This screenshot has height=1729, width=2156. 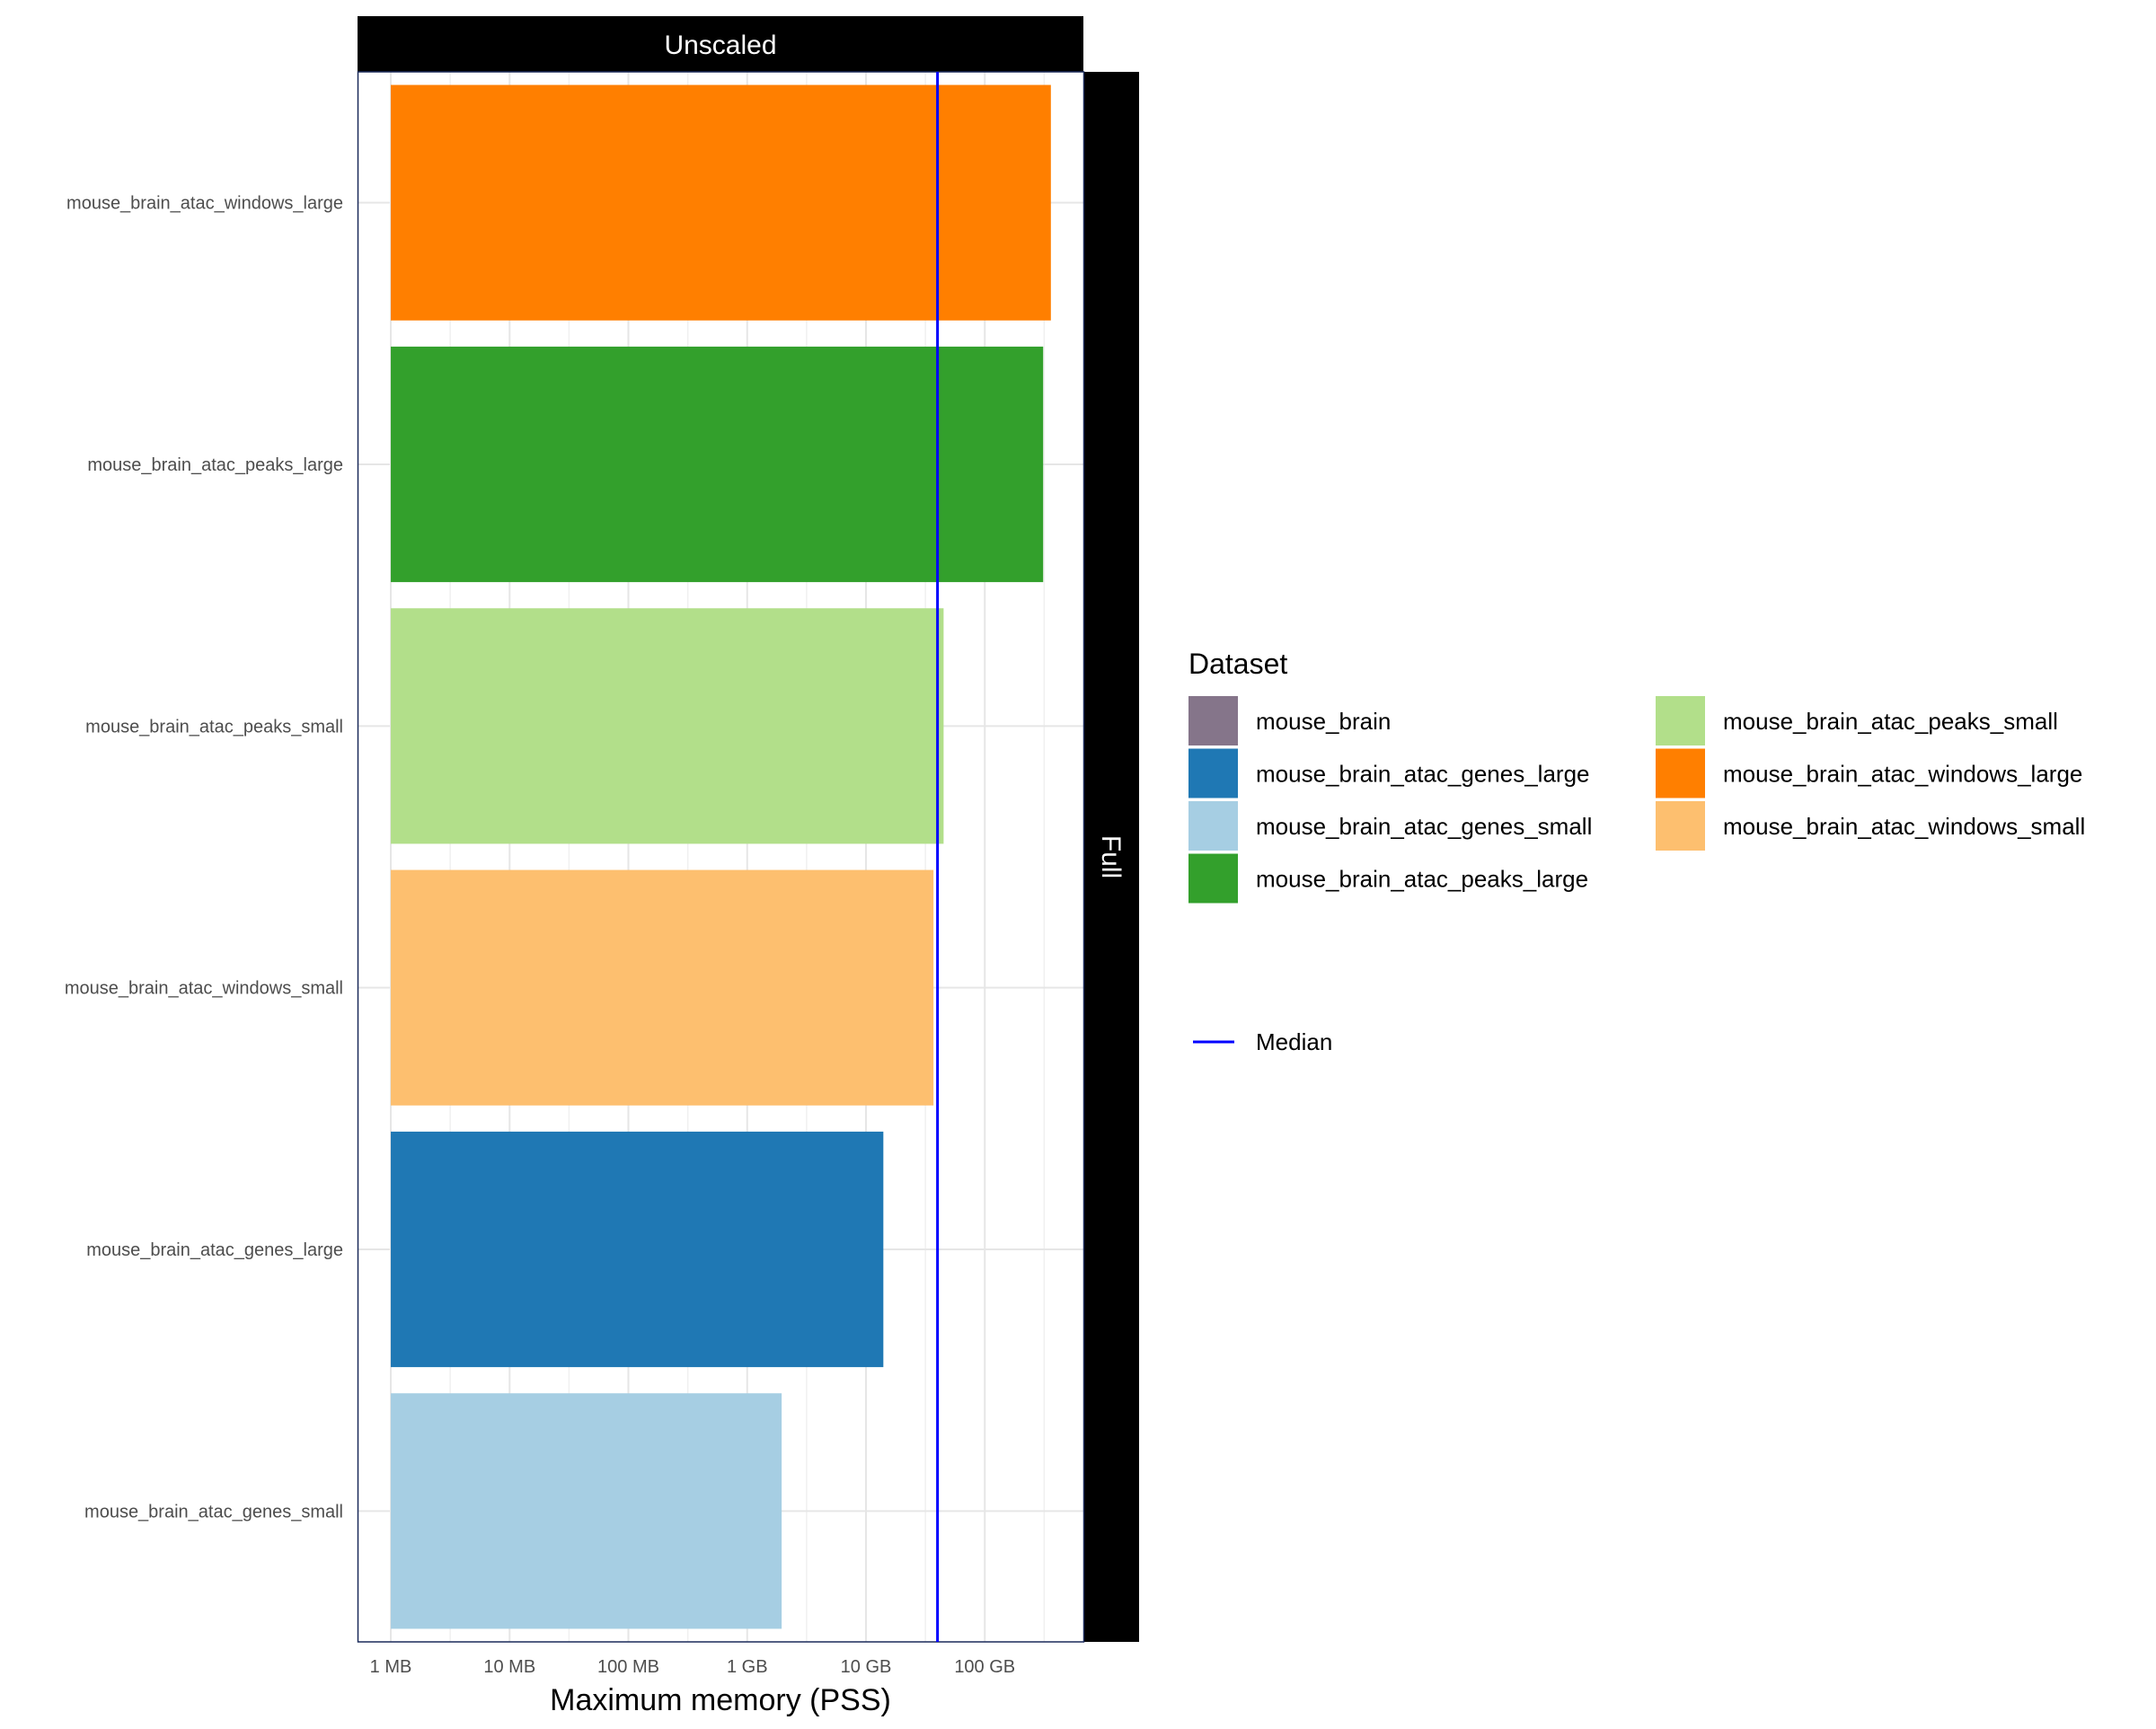 What do you see at coordinates (1323, 721) in the screenshot?
I see `legend-label: mouse_brain` at bounding box center [1323, 721].